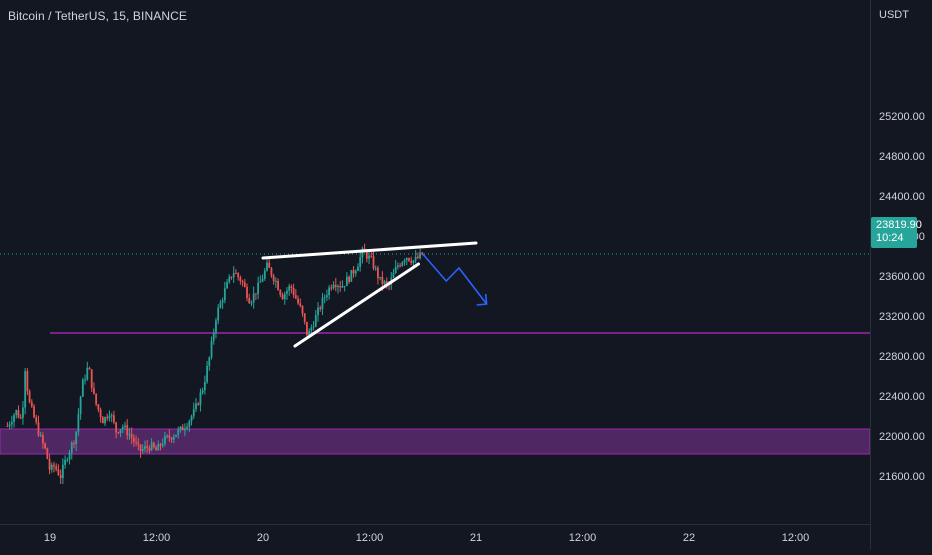 The height and width of the screenshot is (555, 932). I want to click on y-tick-label-3: 22800.00, so click(902, 357).